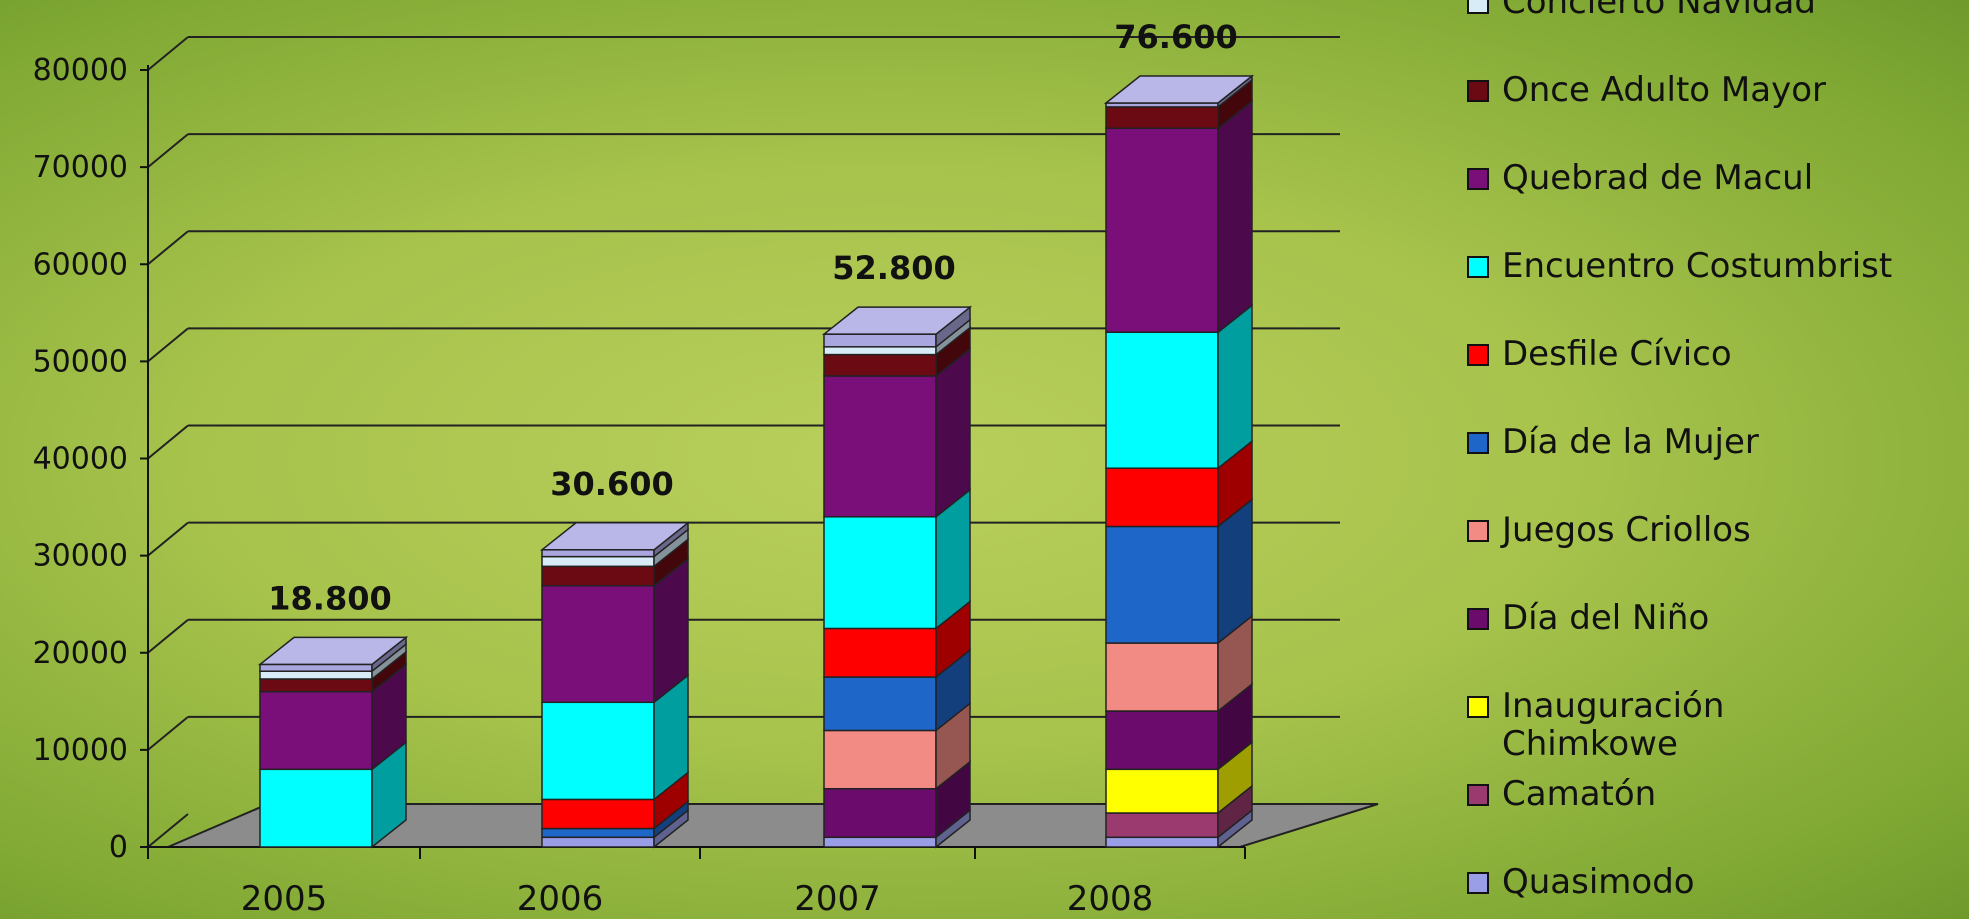  I want to click on y-tick-label: 40000, so click(80, 459).